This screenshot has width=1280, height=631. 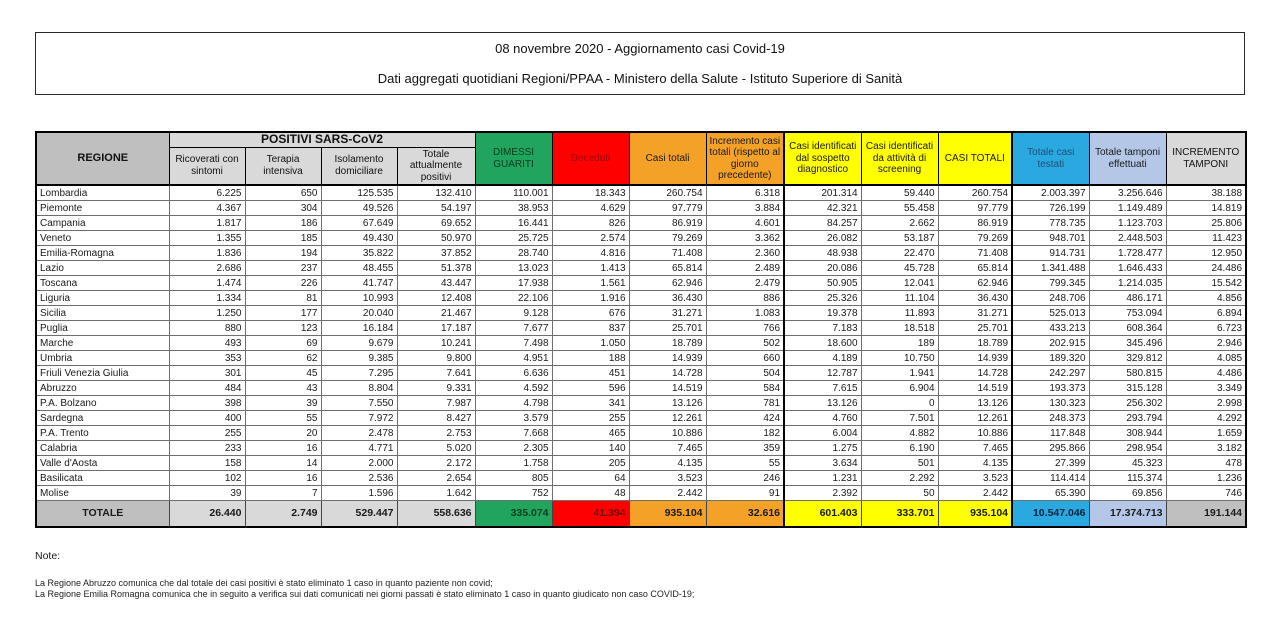 What do you see at coordinates (899, 238) in the screenshot?
I see `value-cell: 53.187` at bounding box center [899, 238].